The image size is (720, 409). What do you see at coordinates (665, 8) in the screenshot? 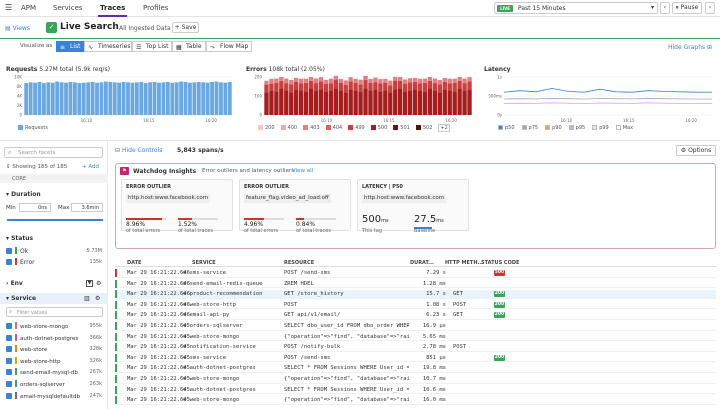
I see `back-button: ‹` at bounding box center [665, 8].